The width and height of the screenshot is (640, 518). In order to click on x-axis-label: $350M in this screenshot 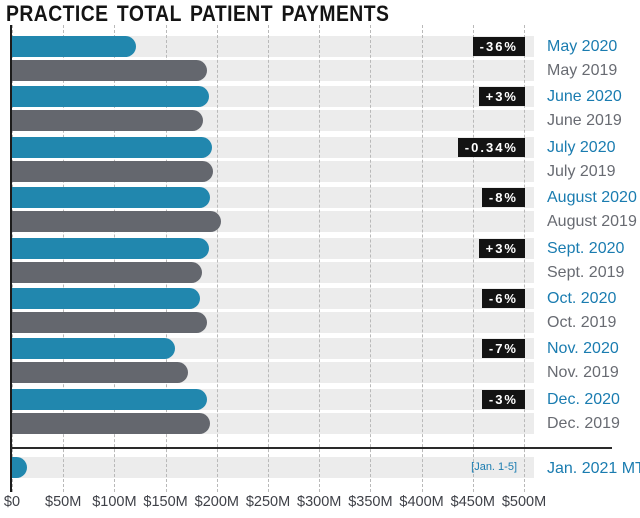, I will do `click(370, 502)`.